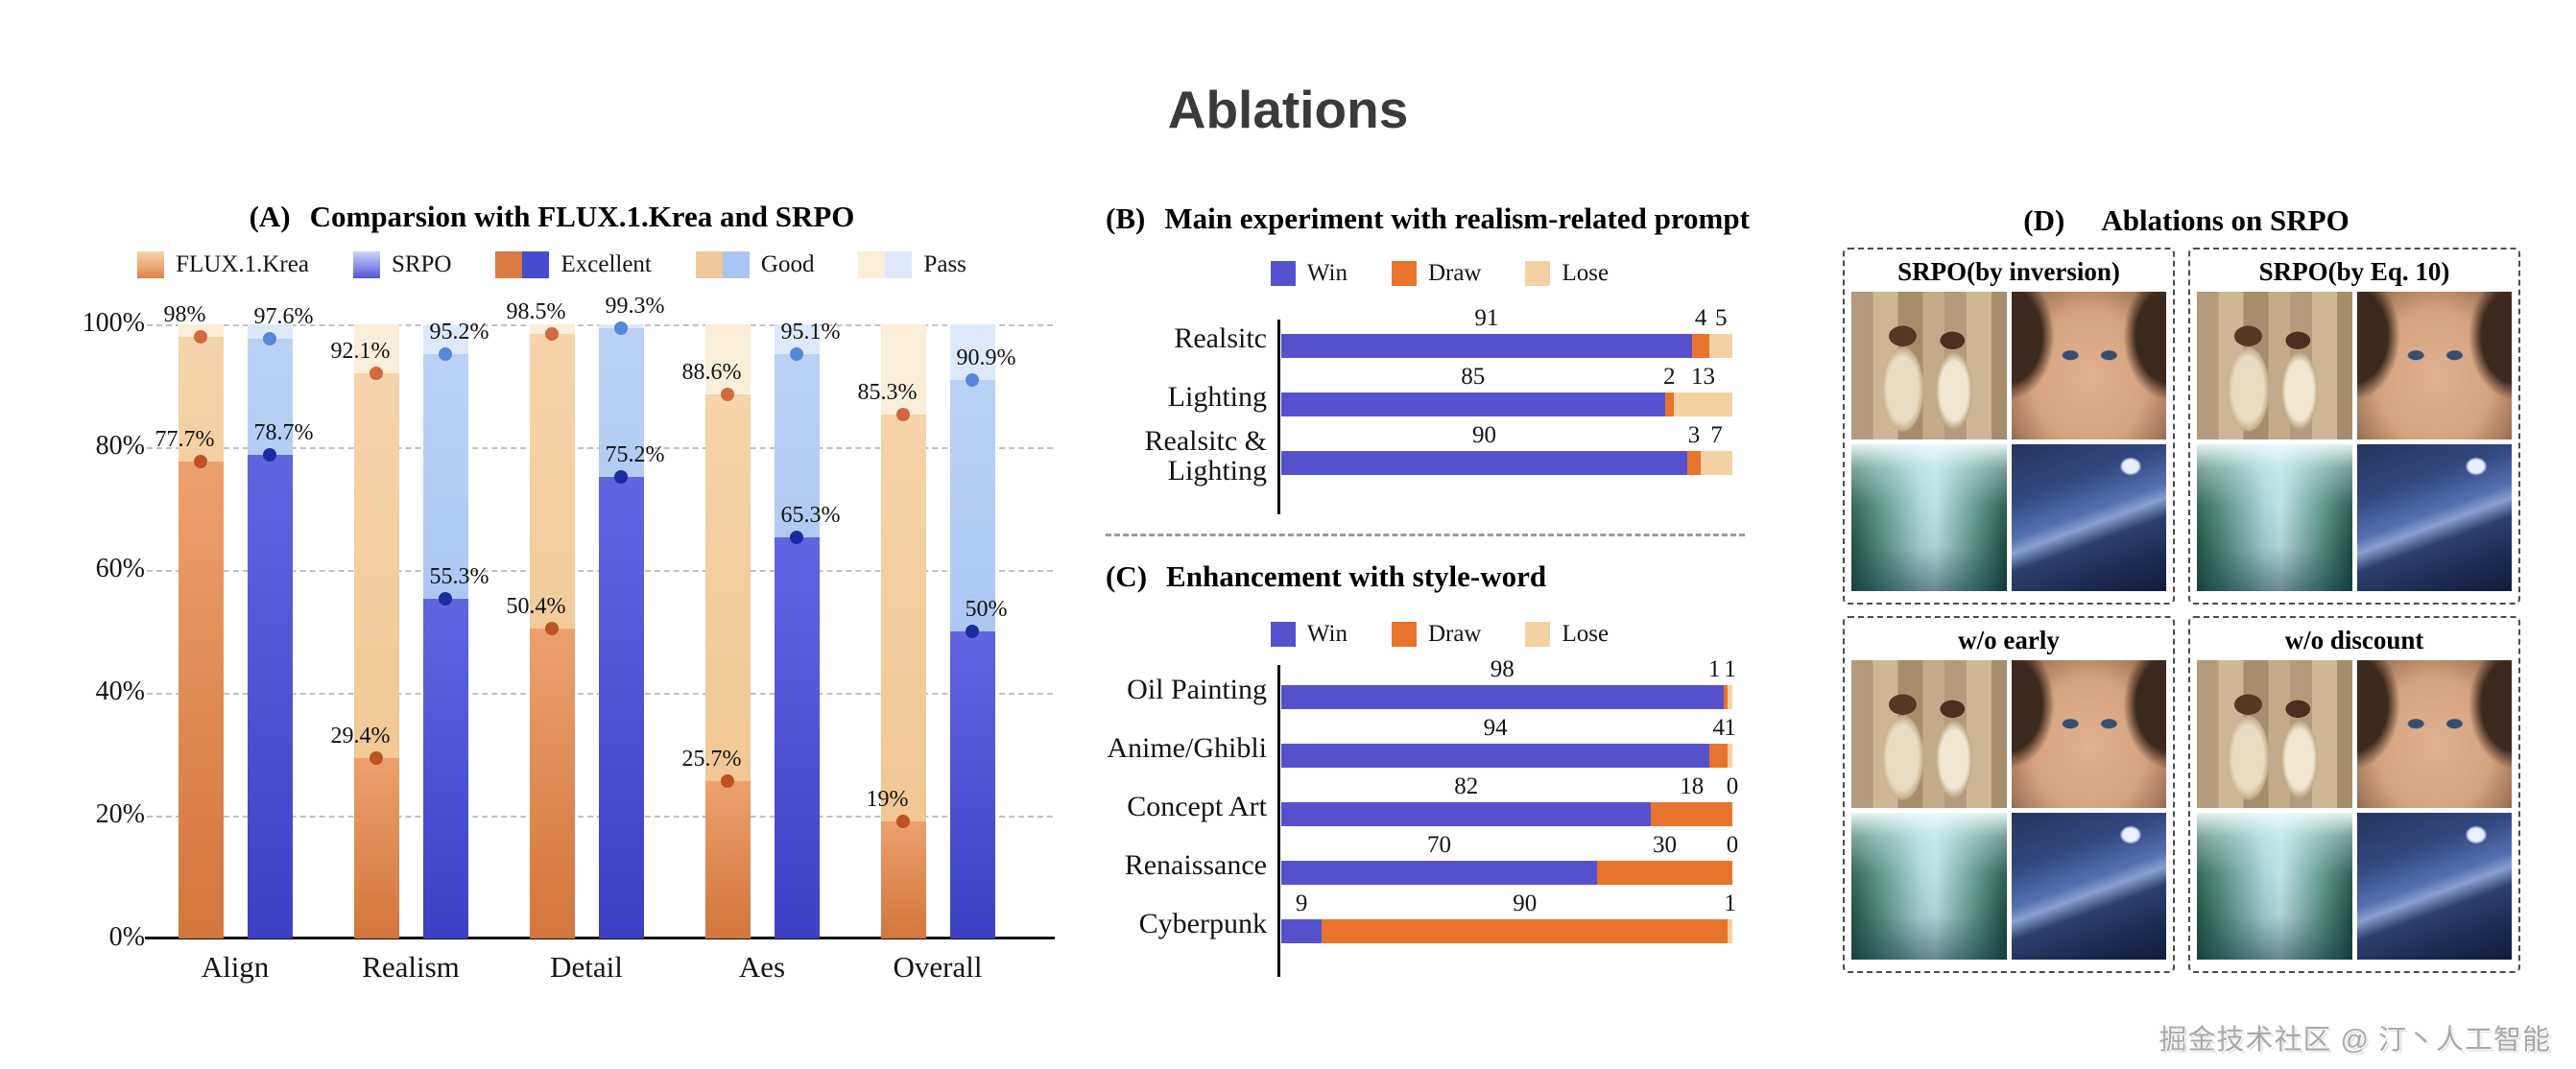 This screenshot has height=1069, width=2576. What do you see at coordinates (887, 800) in the screenshot?
I see `value-label-excellent: 19%` at bounding box center [887, 800].